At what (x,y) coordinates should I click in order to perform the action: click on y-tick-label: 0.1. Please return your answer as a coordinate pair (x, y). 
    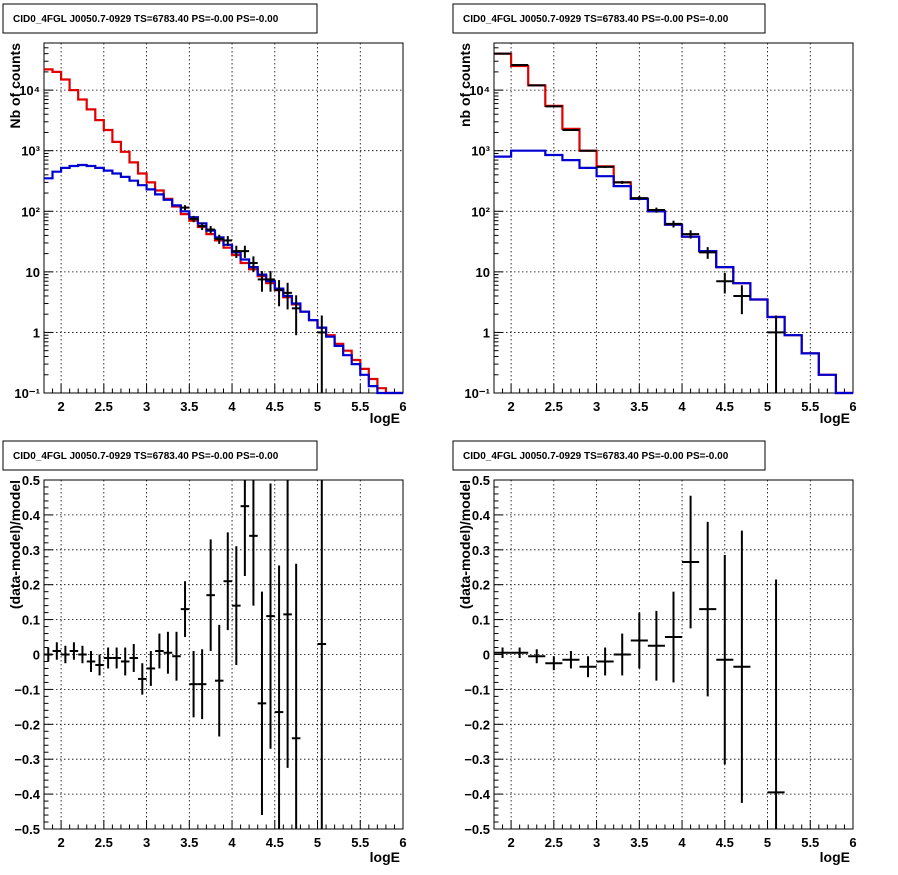
    Looking at the image, I should click on (481, 620).